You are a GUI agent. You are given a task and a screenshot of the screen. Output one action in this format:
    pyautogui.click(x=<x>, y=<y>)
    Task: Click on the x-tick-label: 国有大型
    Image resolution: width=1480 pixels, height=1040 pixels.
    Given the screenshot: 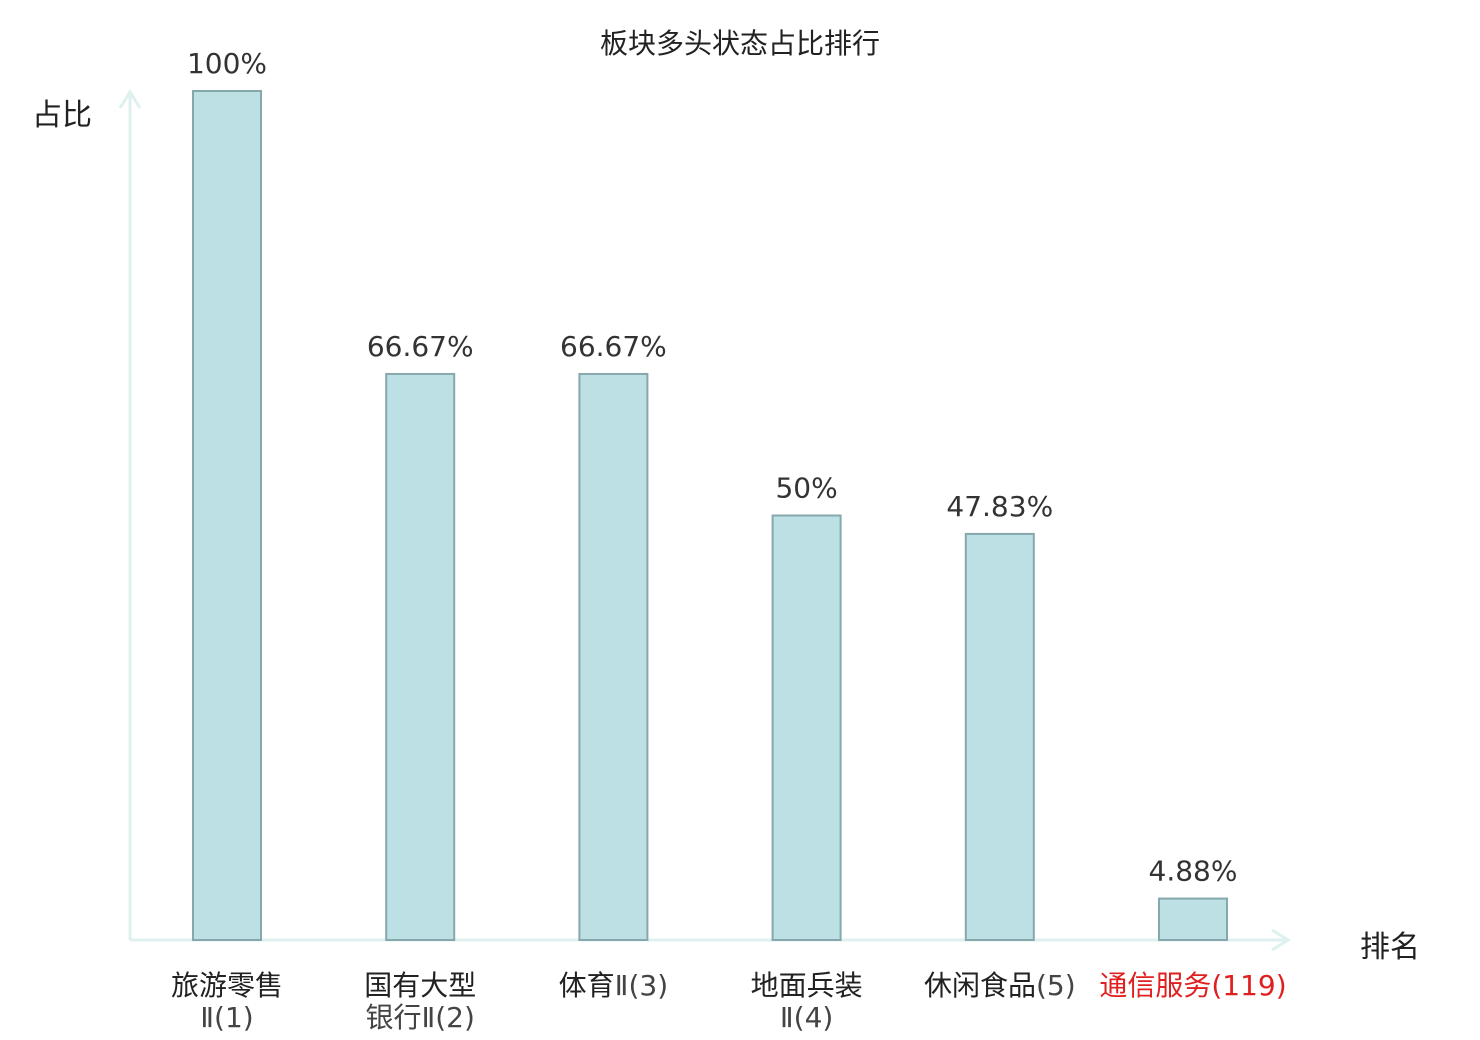 What is the action you would take?
    pyautogui.click(x=420, y=985)
    